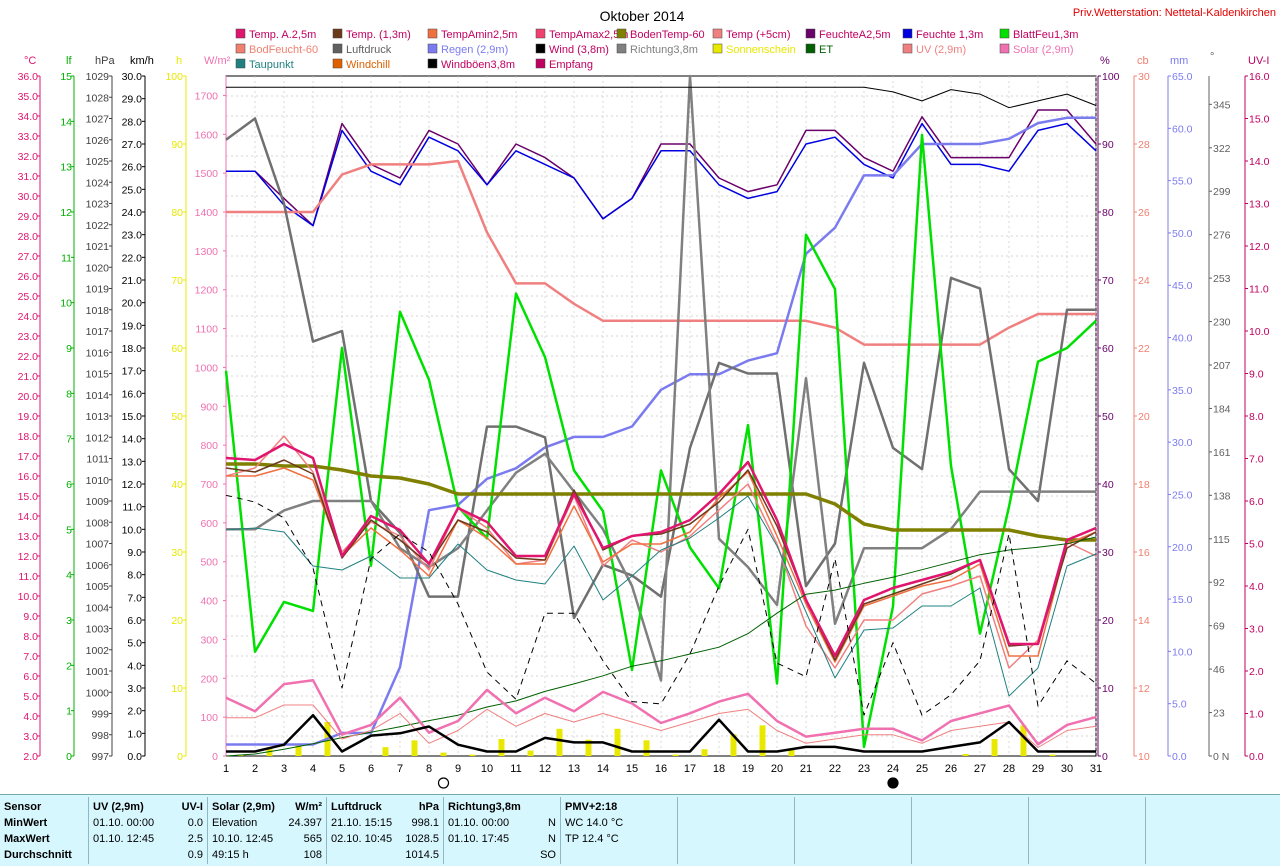  What do you see at coordinates (667, 35) in the screenshot?
I see `legend-label: BodenTemp-60` at bounding box center [667, 35].